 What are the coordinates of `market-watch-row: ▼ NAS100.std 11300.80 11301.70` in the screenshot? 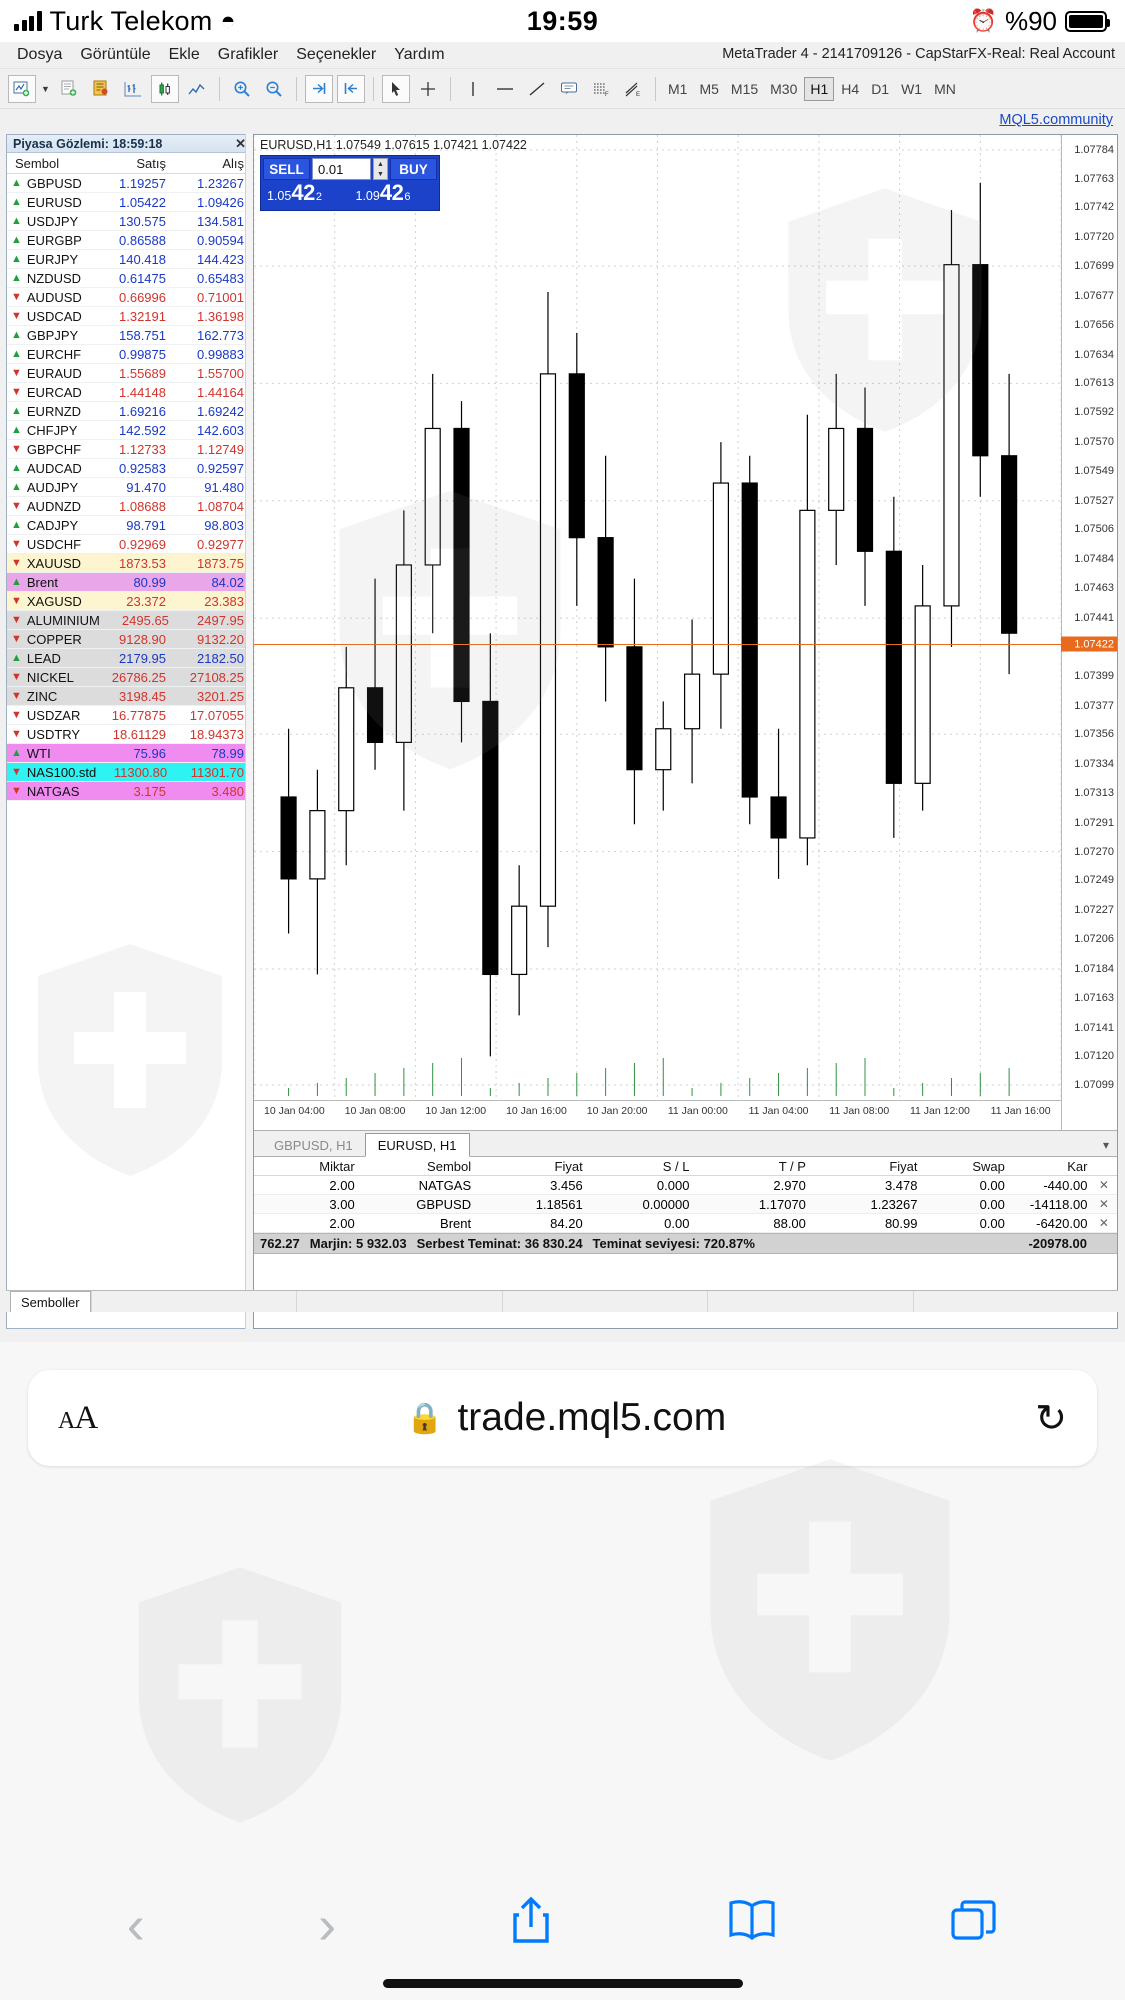 It's located at (128, 772).